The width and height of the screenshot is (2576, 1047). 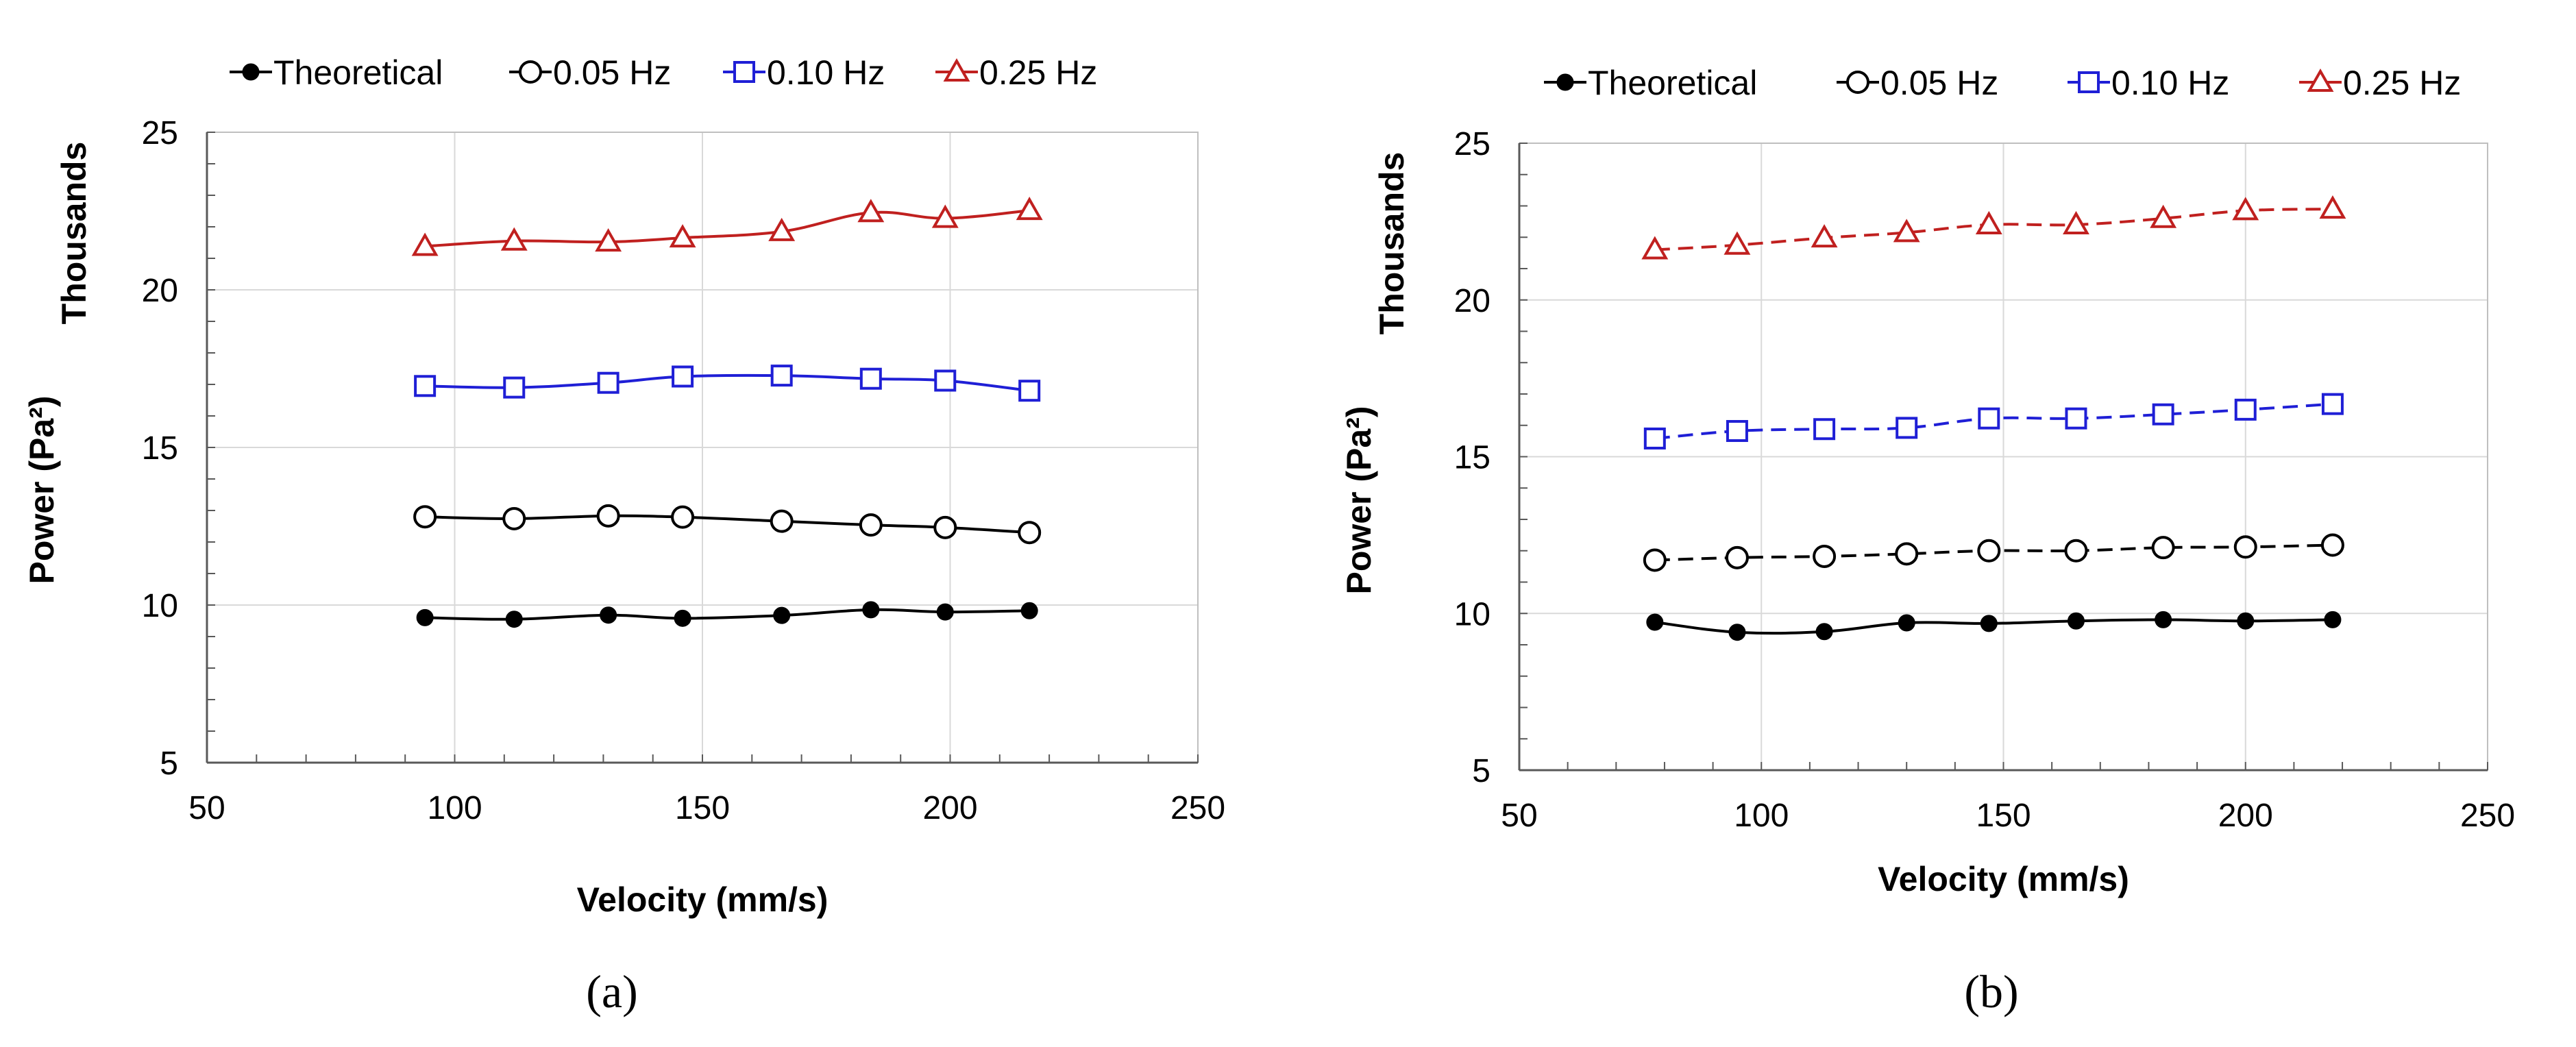 What do you see at coordinates (1673, 83) in the screenshot?
I see `legend-label: Theoretical` at bounding box center [1673, 83].